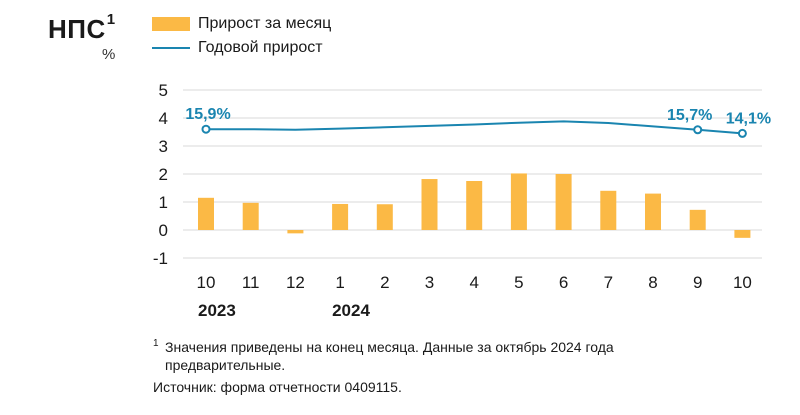 The width and height of the screenshot is (800, 415). I want to click on y-tick-label: 3, so click(163, 146).